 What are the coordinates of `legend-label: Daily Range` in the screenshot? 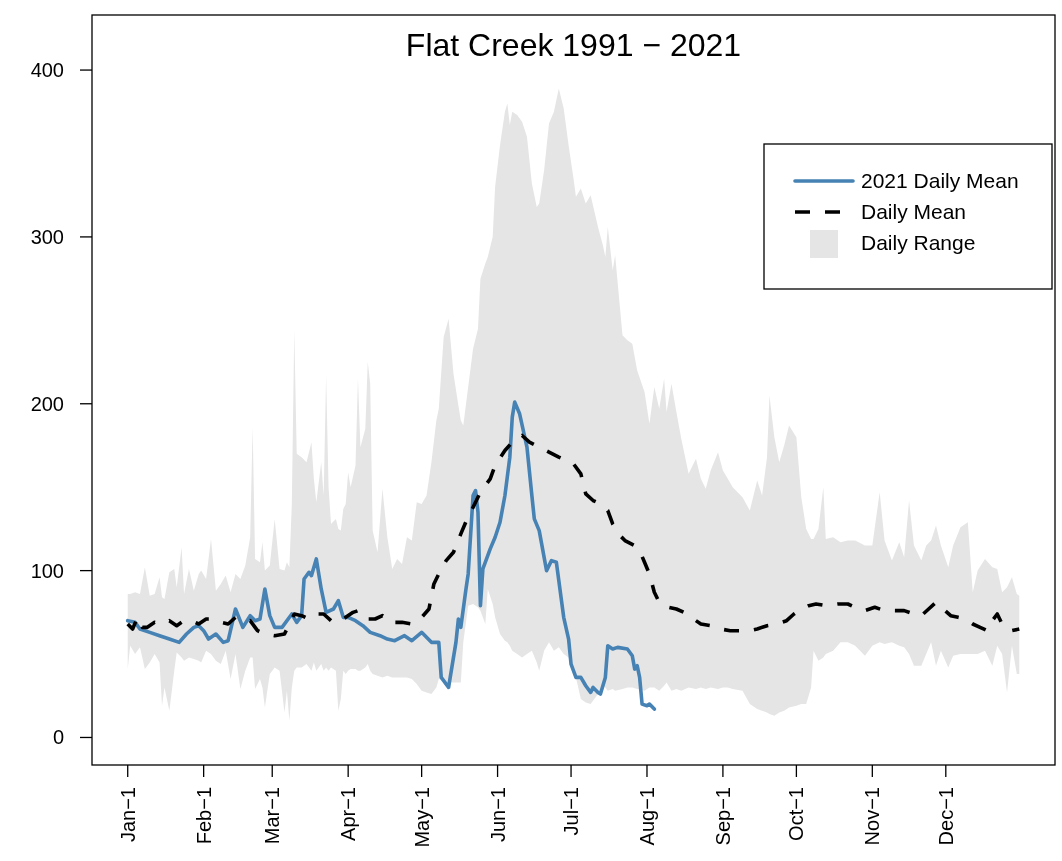 It's located at (918, 243).